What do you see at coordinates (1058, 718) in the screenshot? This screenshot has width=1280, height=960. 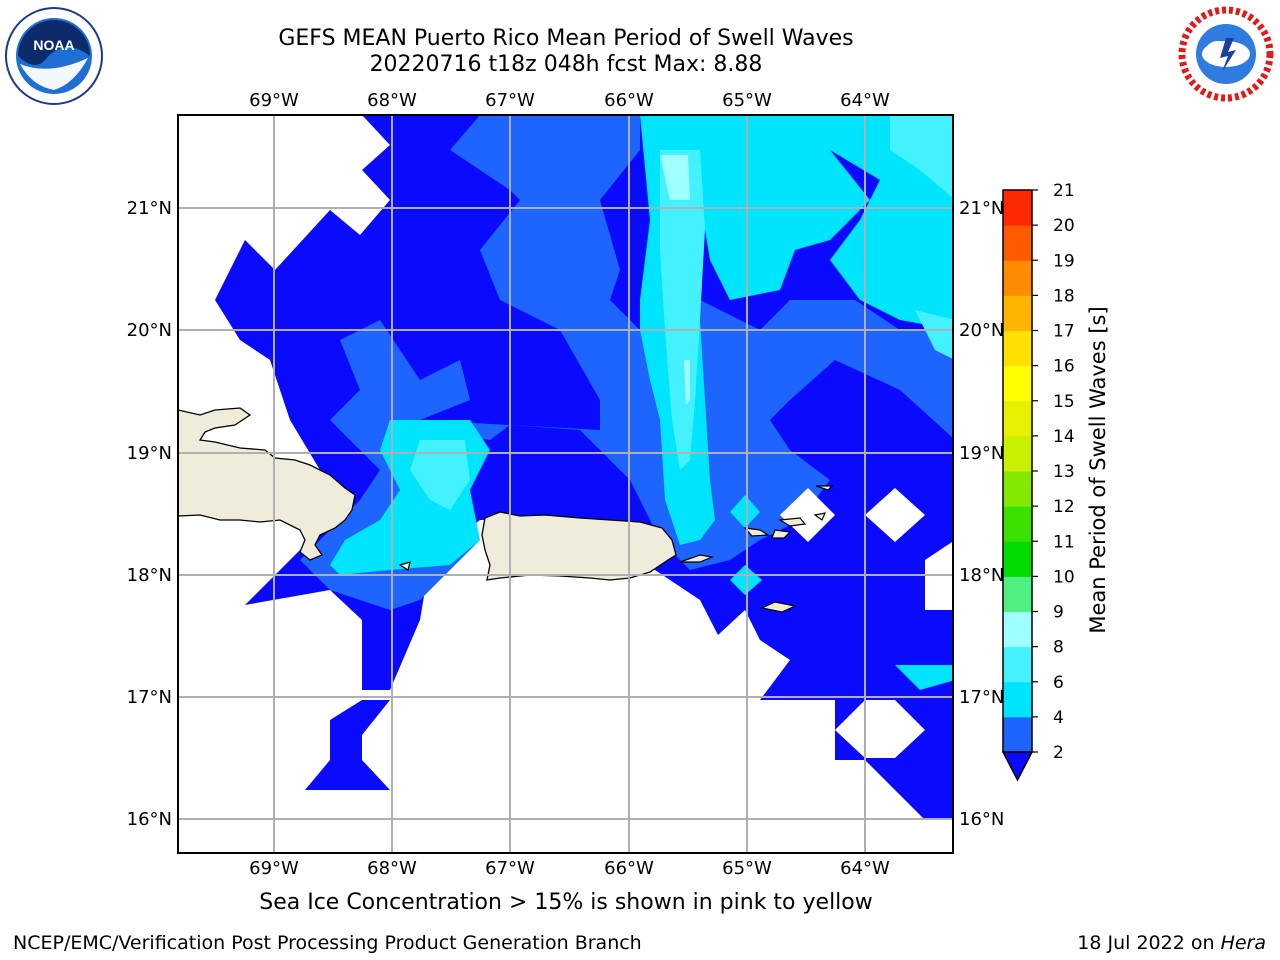 I see `colorbar-tick-label: 4` at bounding box center [1058, 718].